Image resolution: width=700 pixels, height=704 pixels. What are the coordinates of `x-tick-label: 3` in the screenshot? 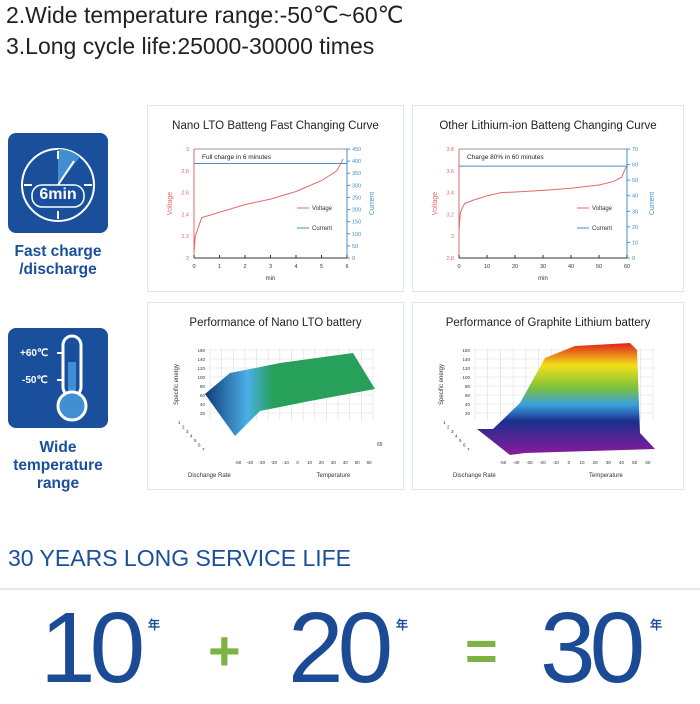 It's located at (270, 267).